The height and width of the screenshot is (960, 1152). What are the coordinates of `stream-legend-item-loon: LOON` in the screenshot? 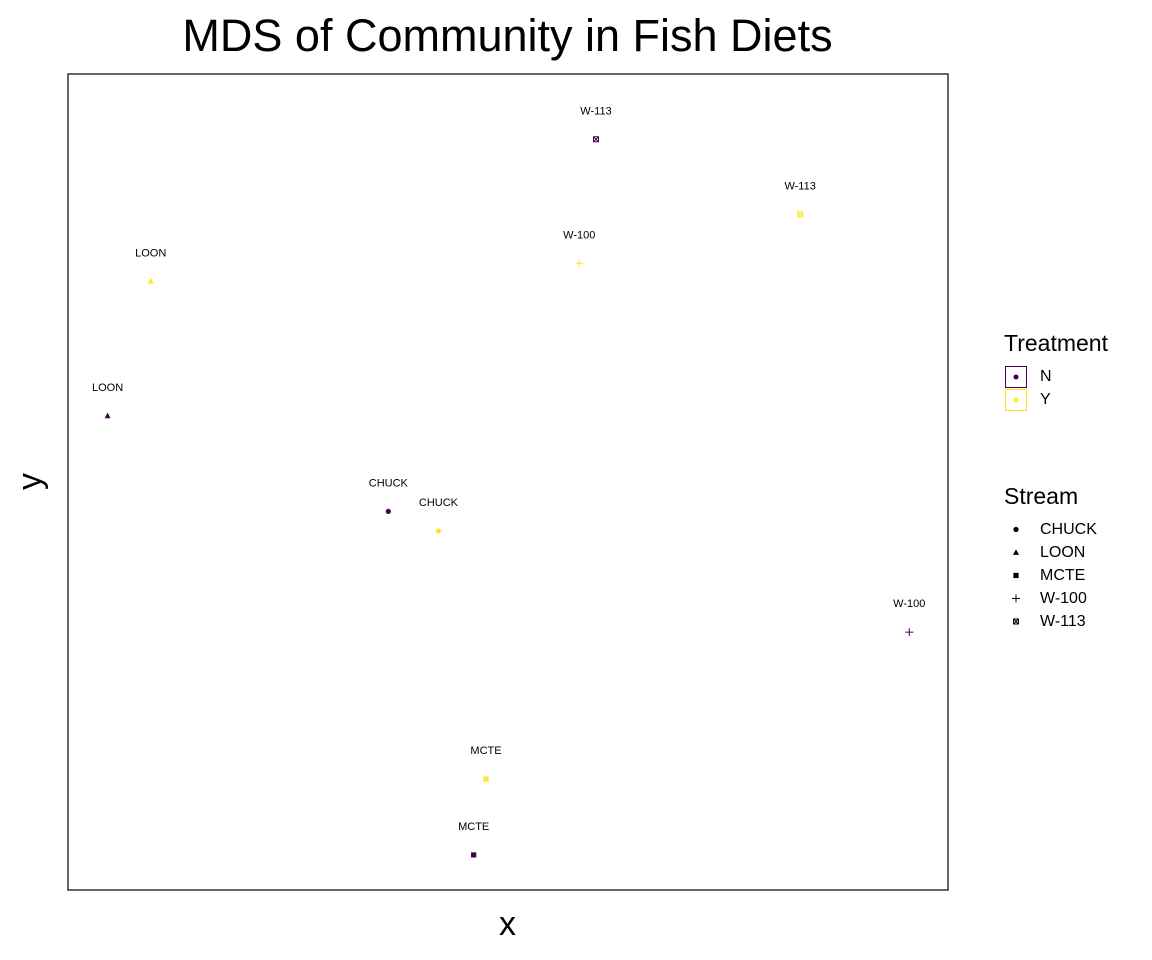 It's located at (1050, 552).